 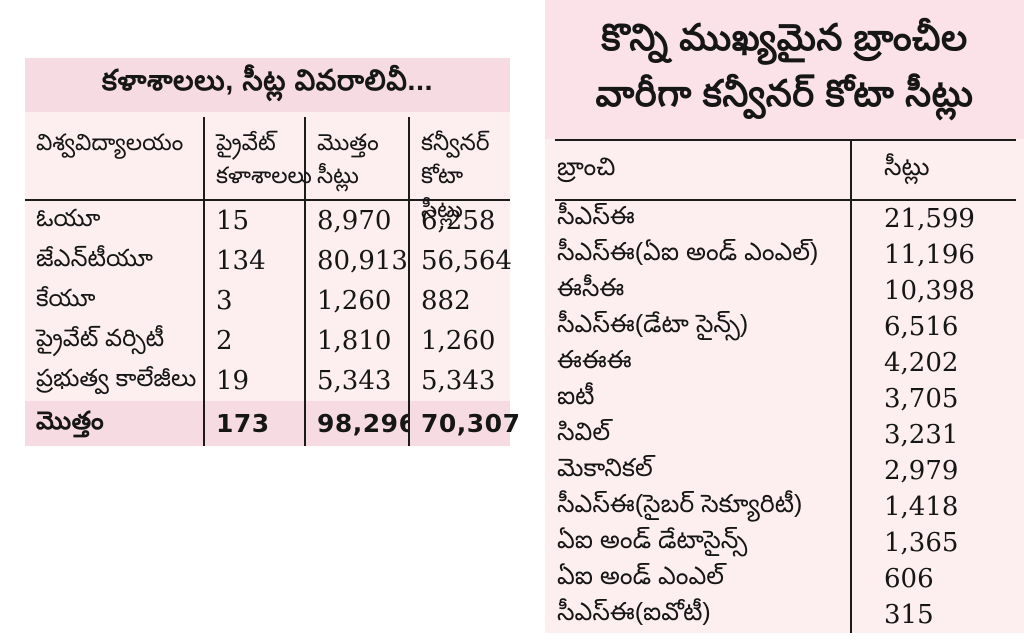 I want to click on column-header-university: విశ్వవిద్యాలయం, so click(x=114, y=159).